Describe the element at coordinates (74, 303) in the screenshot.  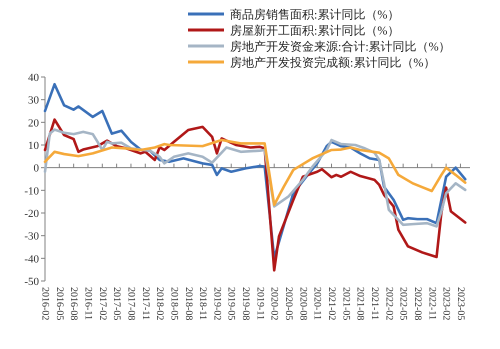
I see `x-tick-label: 2016-08` at that location.